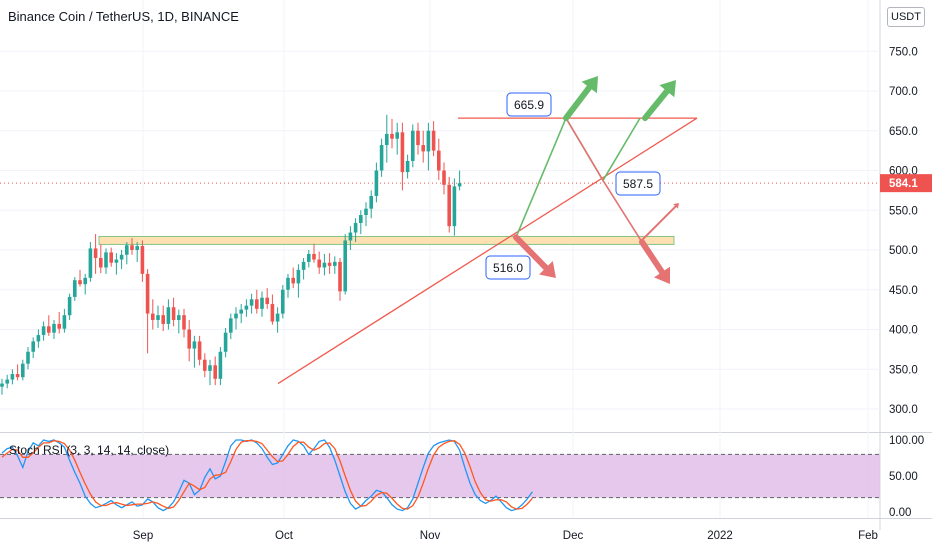  I want to click on time-tick-label: 2022, so click(720, 536).